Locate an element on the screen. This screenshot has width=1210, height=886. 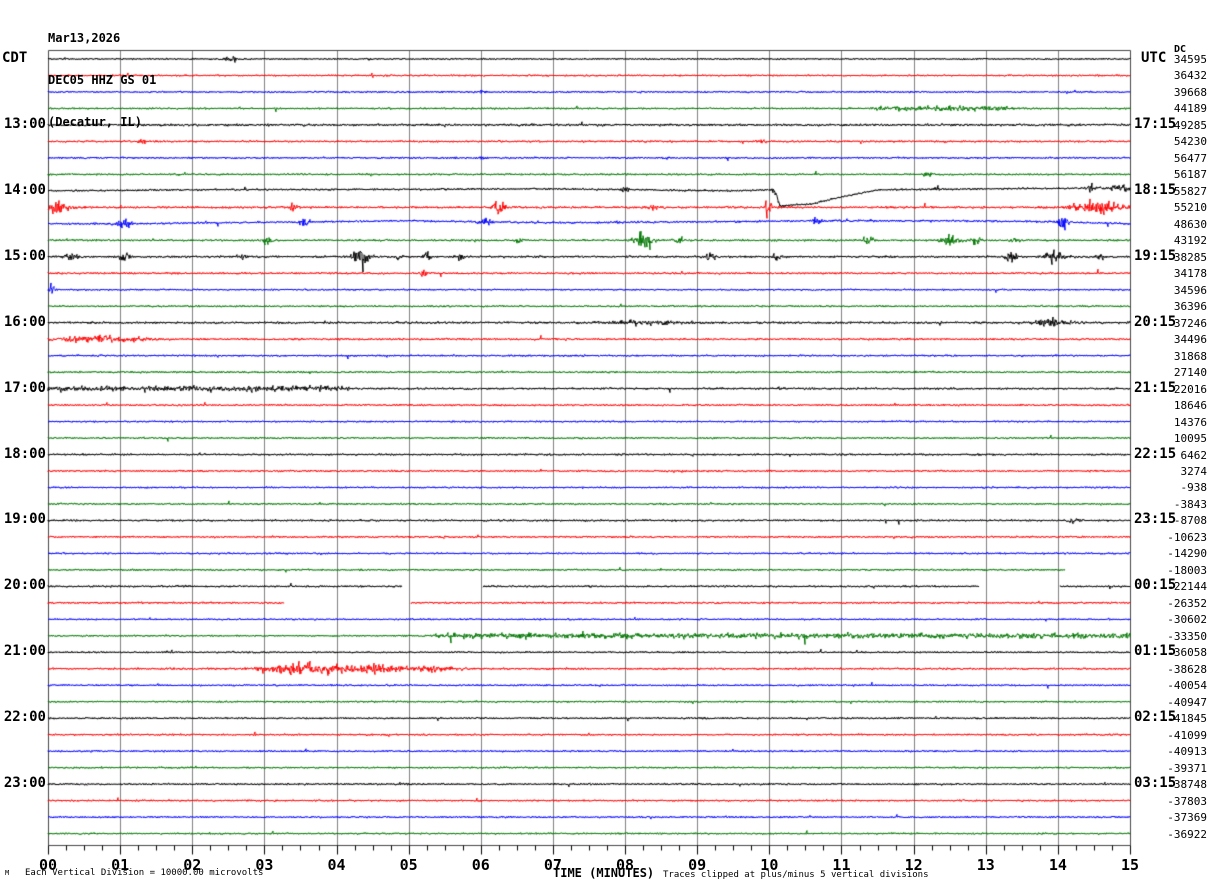
dc-offset-value: 22016 is located at coordinates (1190, 389).